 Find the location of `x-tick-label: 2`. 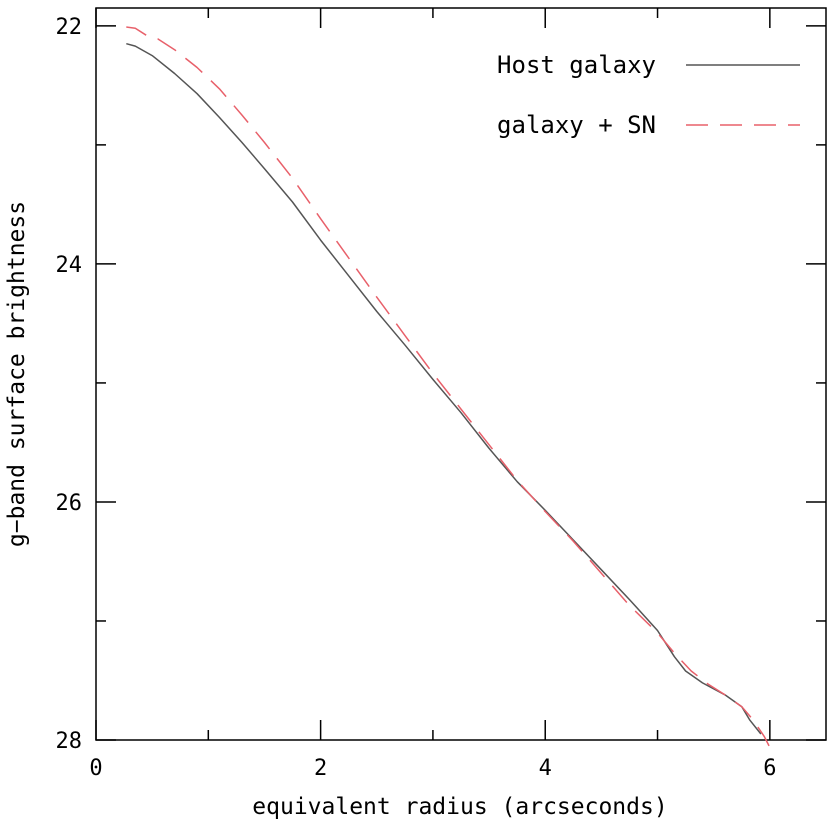

x-tick-label: 2 is located at coordinates (320, 768).